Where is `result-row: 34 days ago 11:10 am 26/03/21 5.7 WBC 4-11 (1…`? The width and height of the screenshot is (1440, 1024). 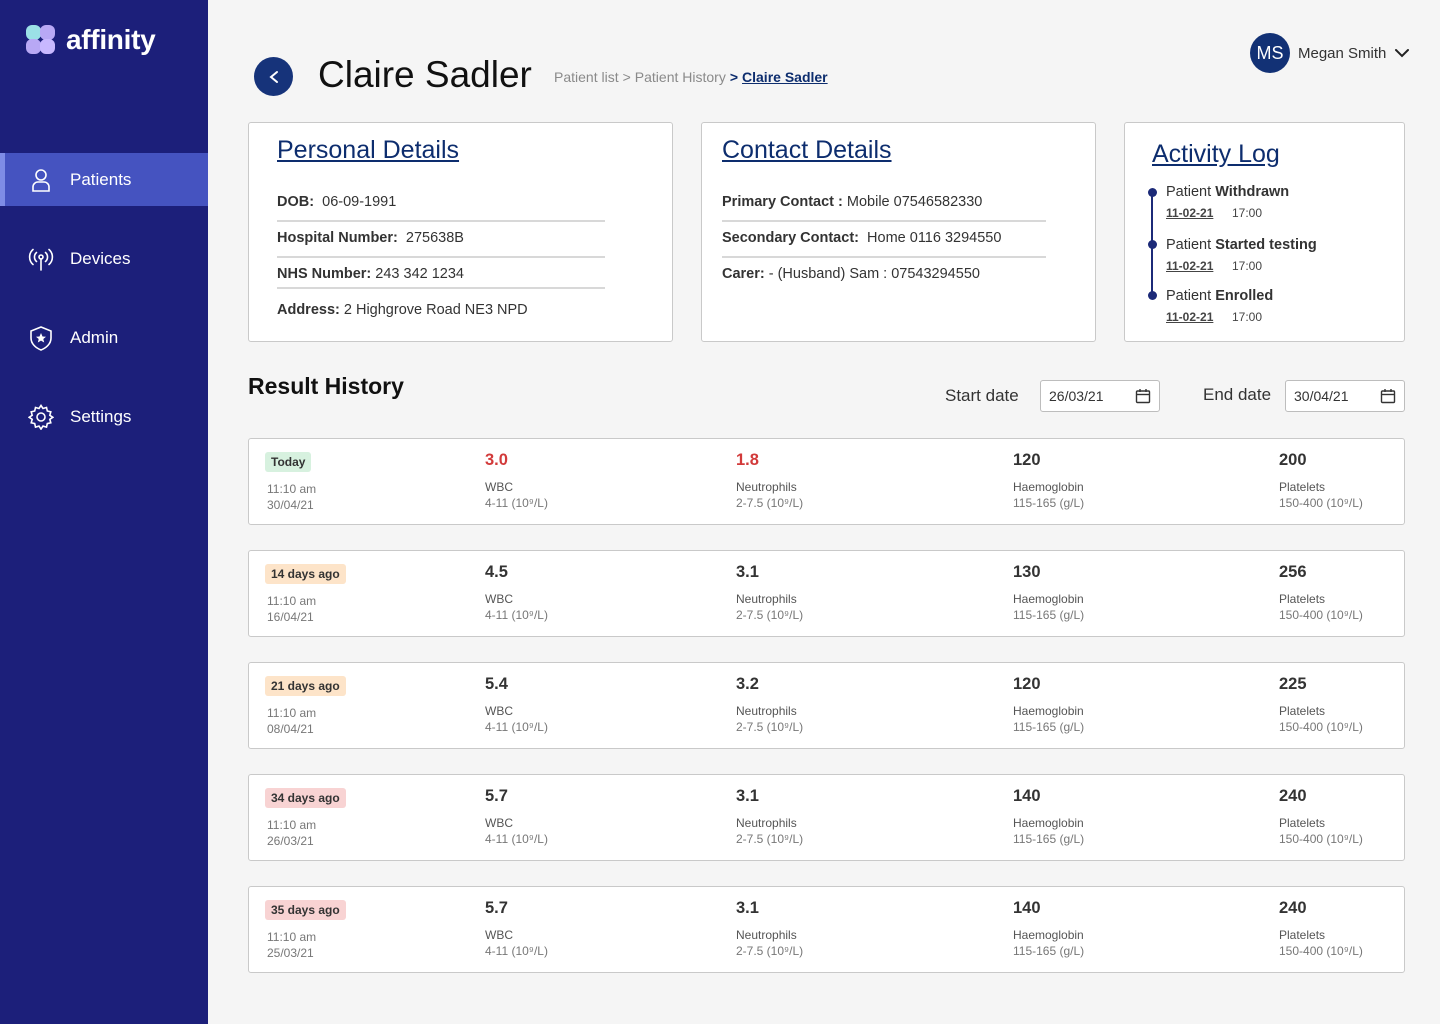 result-row: 34 days ago 11:10 am 26/03/21 5.7 WBC 4-11 (1… is located at coordinates (826, 817).